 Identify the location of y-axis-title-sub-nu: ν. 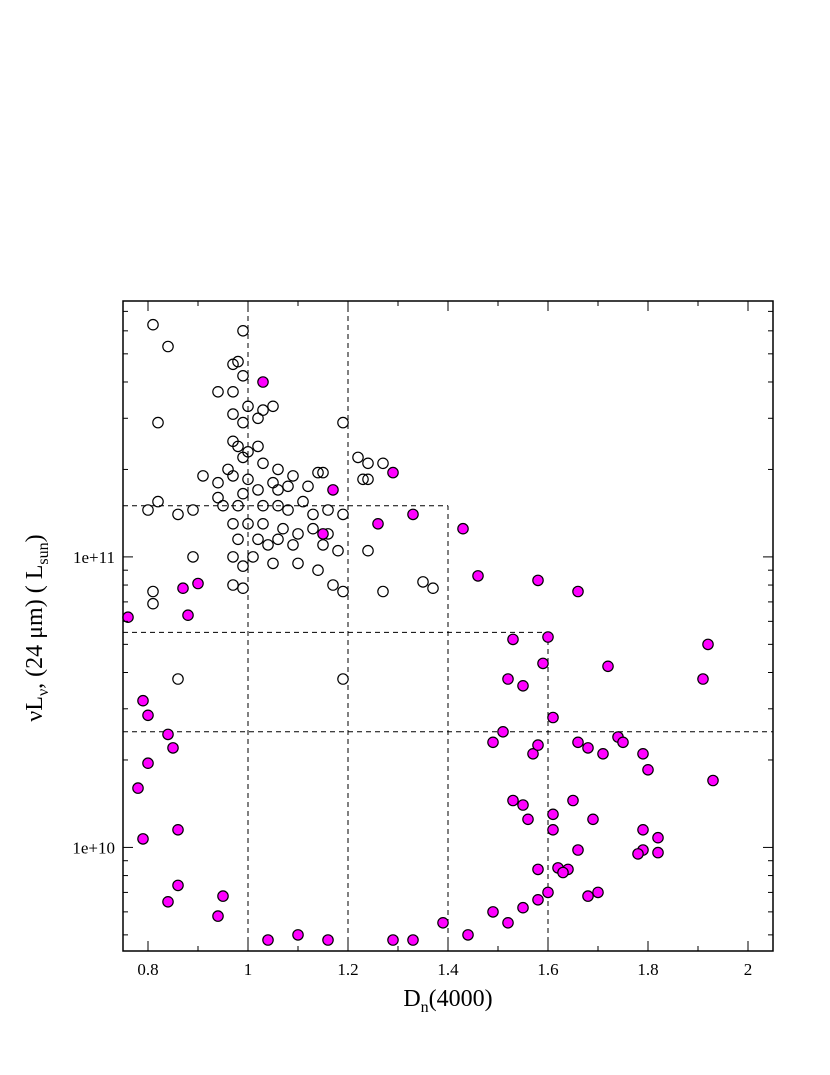
(43, 692).